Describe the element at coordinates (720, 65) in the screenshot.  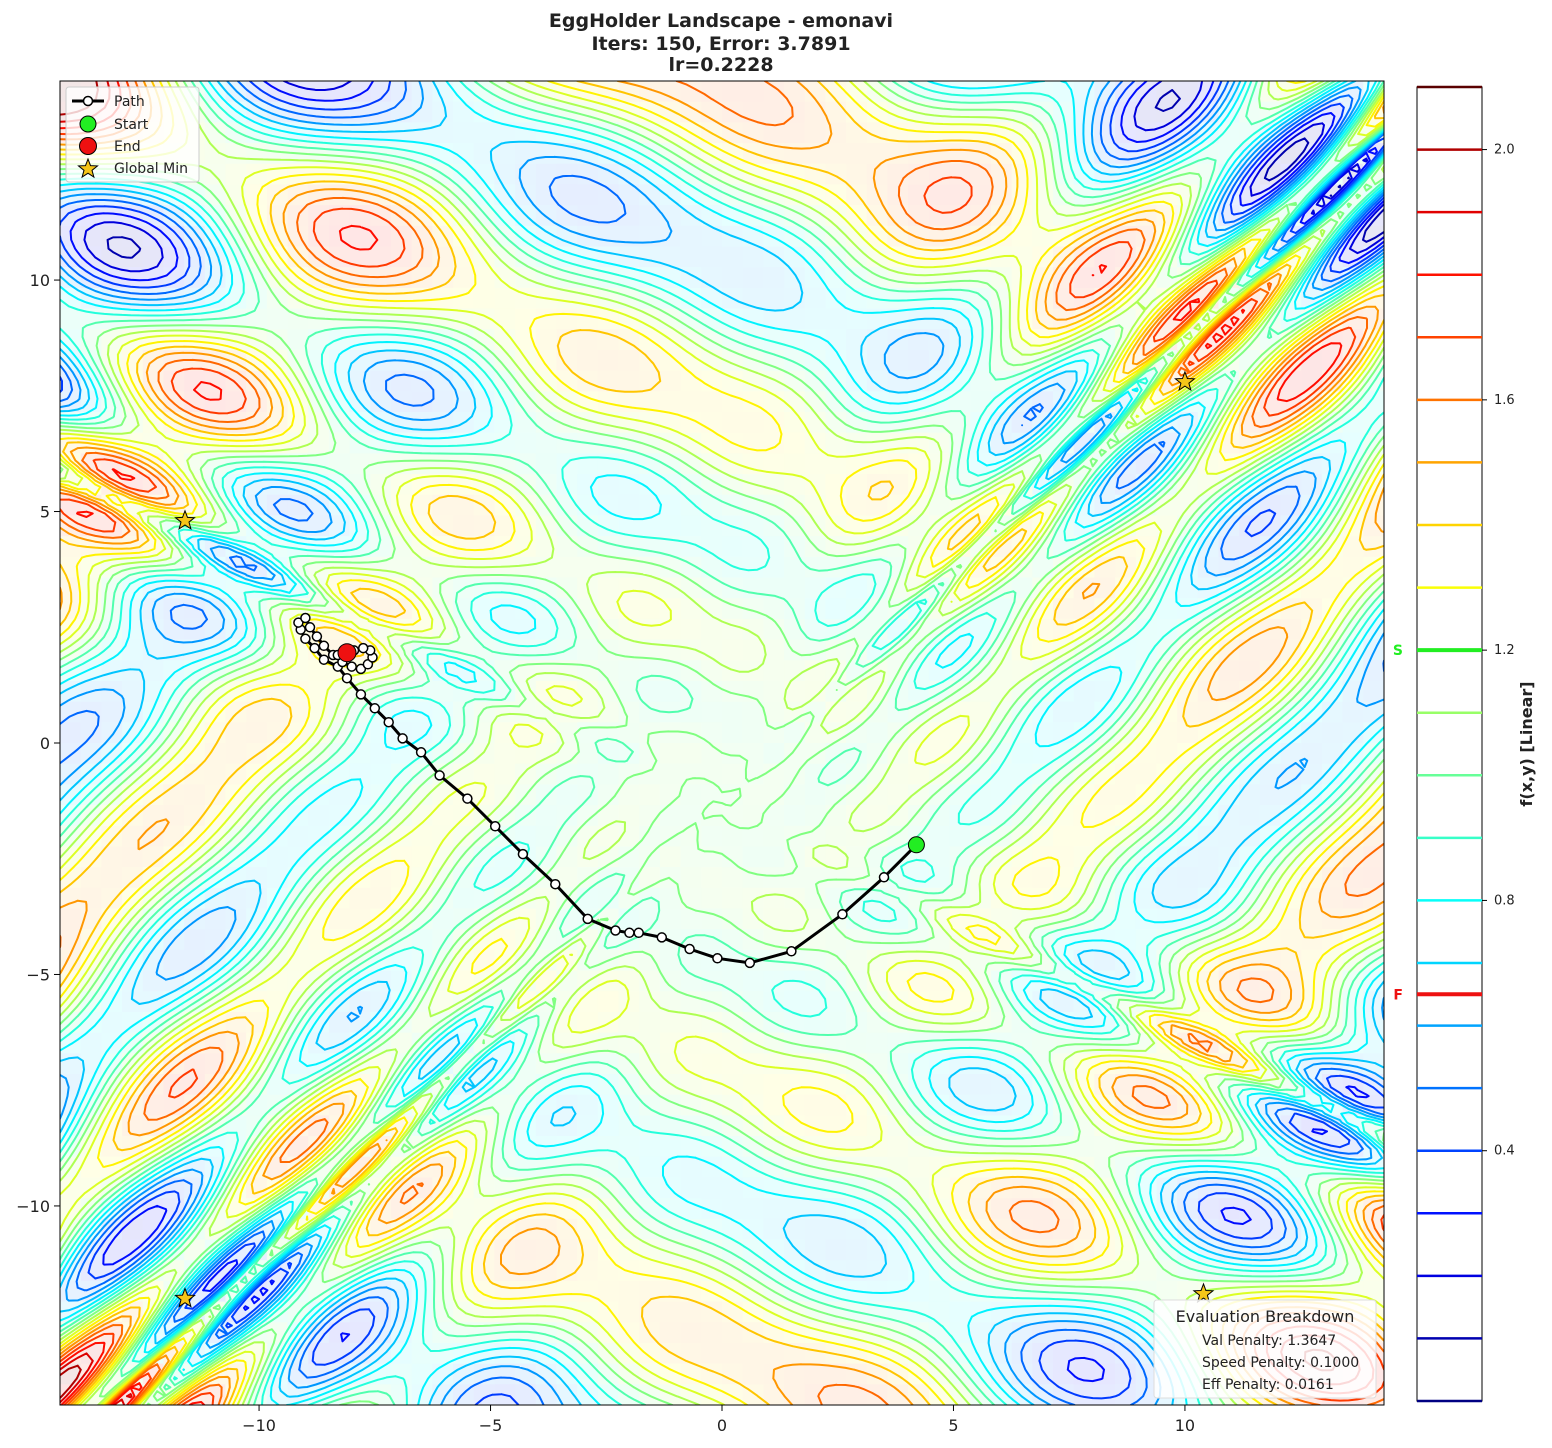
I see `chart-title-line-3: lr=0.2228` at that location.